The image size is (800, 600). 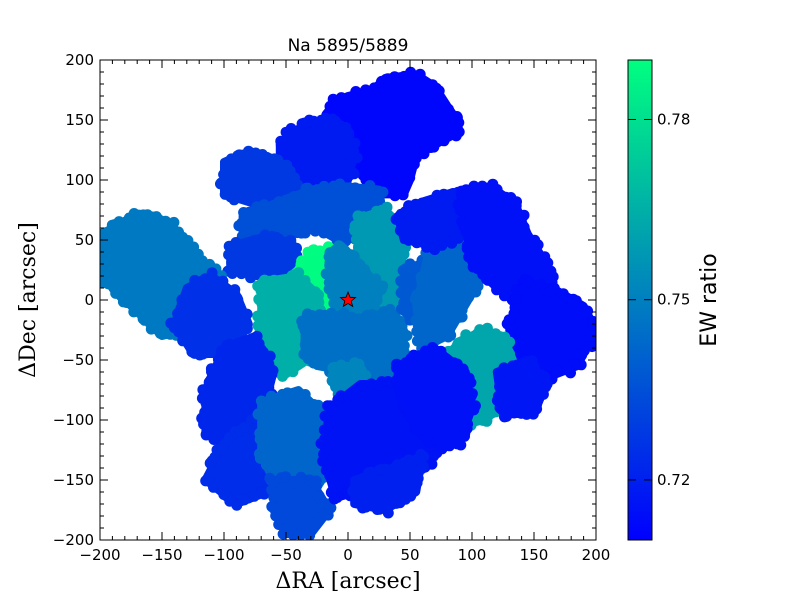 I want to click on region-south-bottom, so click(x=388, y=483).